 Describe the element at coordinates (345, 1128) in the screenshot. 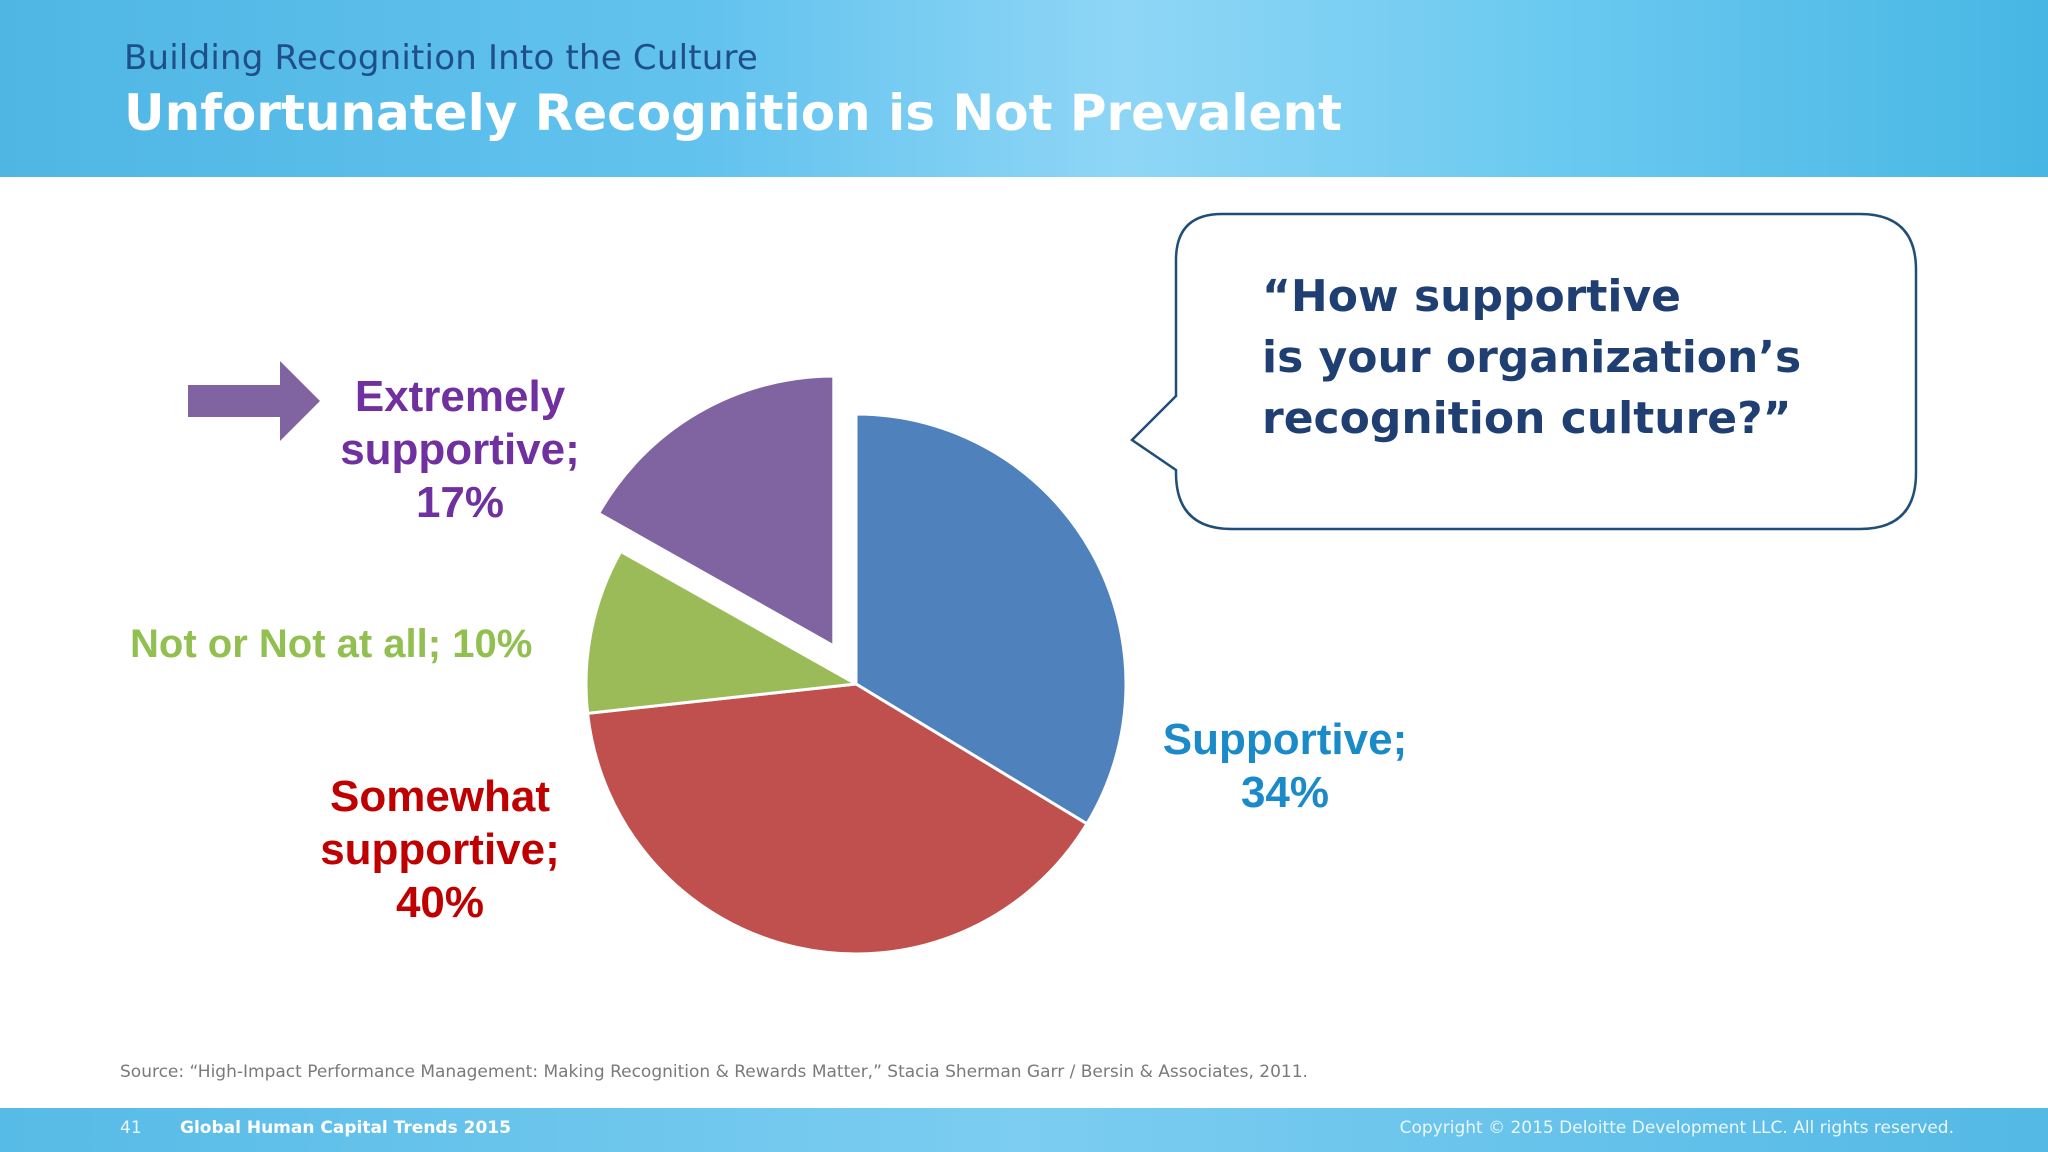

I see `document-title: Global Human Capital Trends 2015` at that location.